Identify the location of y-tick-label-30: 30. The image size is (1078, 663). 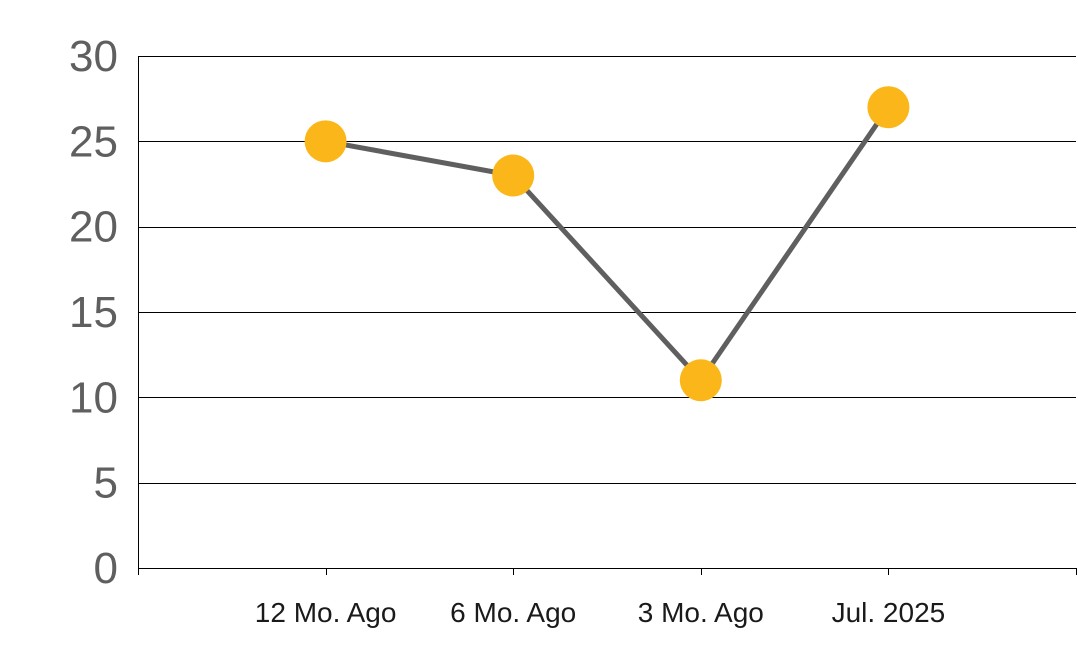
(93, 56).